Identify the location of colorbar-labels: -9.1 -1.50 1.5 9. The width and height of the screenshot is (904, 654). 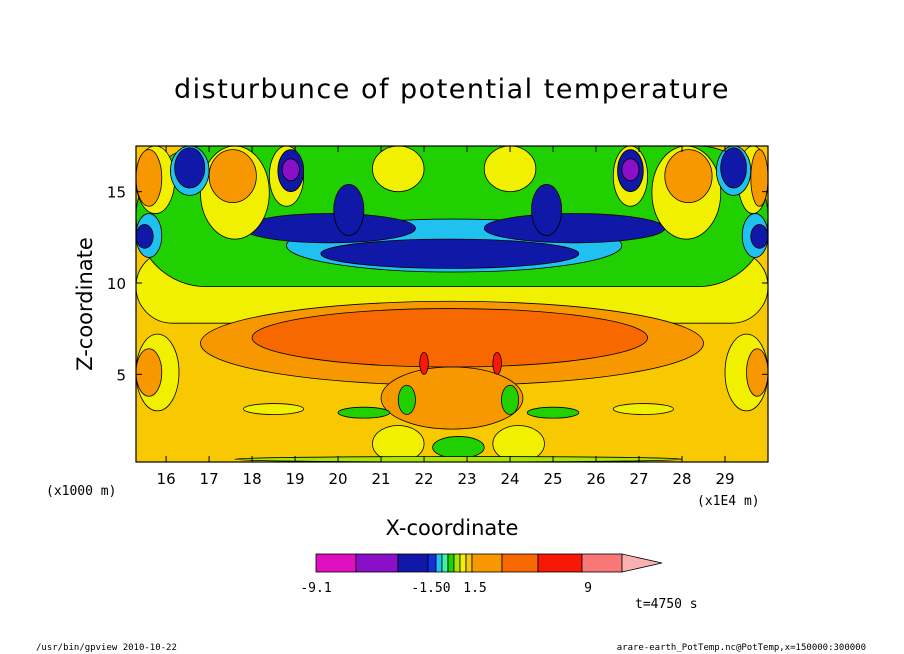
(446, 588).